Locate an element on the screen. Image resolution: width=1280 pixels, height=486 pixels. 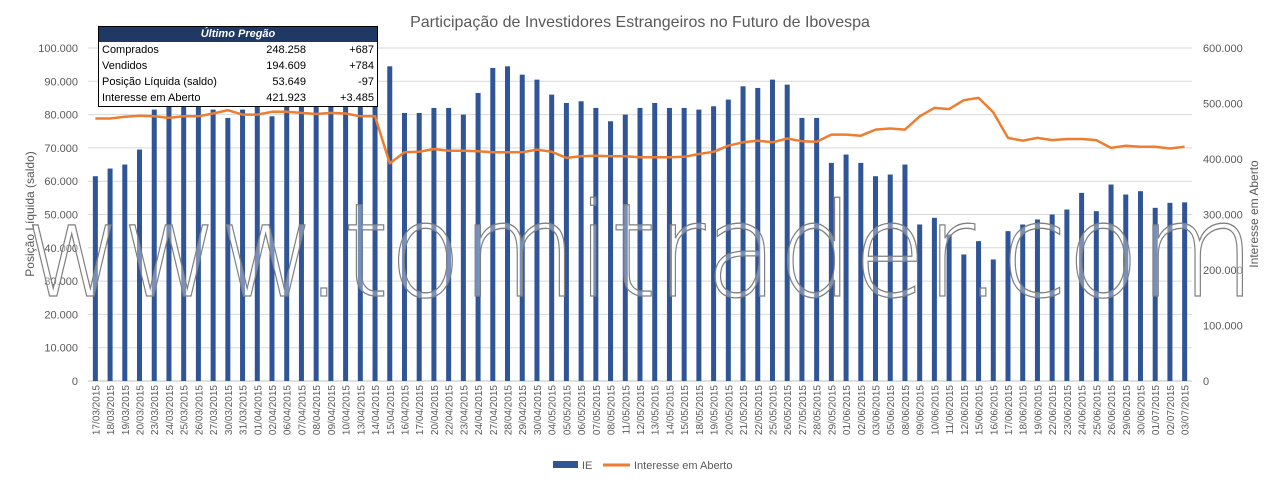
x-tick-label: 15/05/2015 is located at coordinates (685, 410).